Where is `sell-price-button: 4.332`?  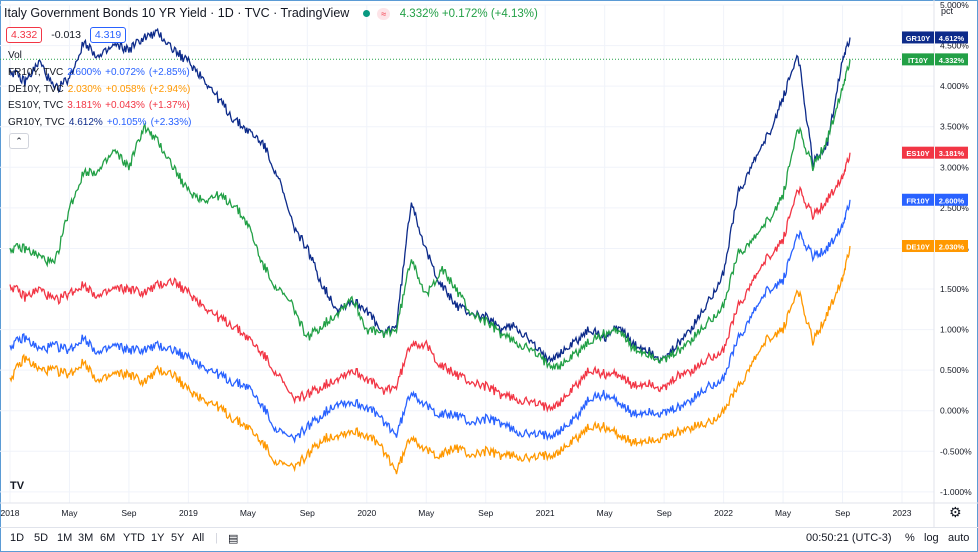 sell-price-button: 4.332 is located at coordinates (24, 35).